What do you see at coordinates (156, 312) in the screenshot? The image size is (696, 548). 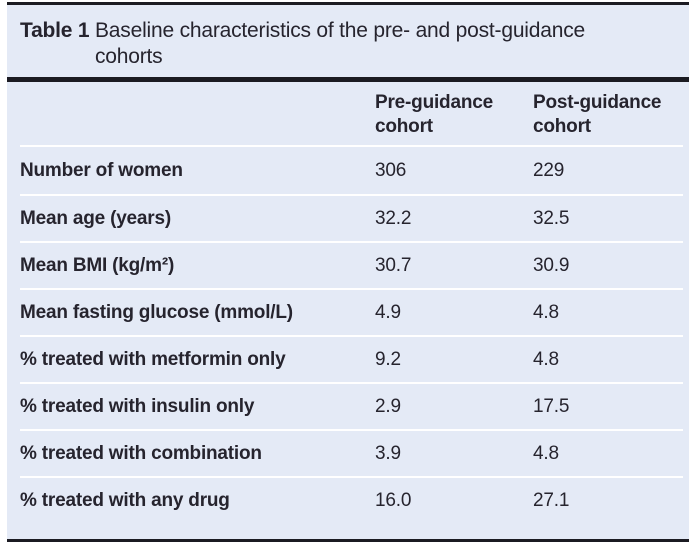 I see `row-label: Mean fasting glucose (mmol/L)` at bounding box center [156, 312].